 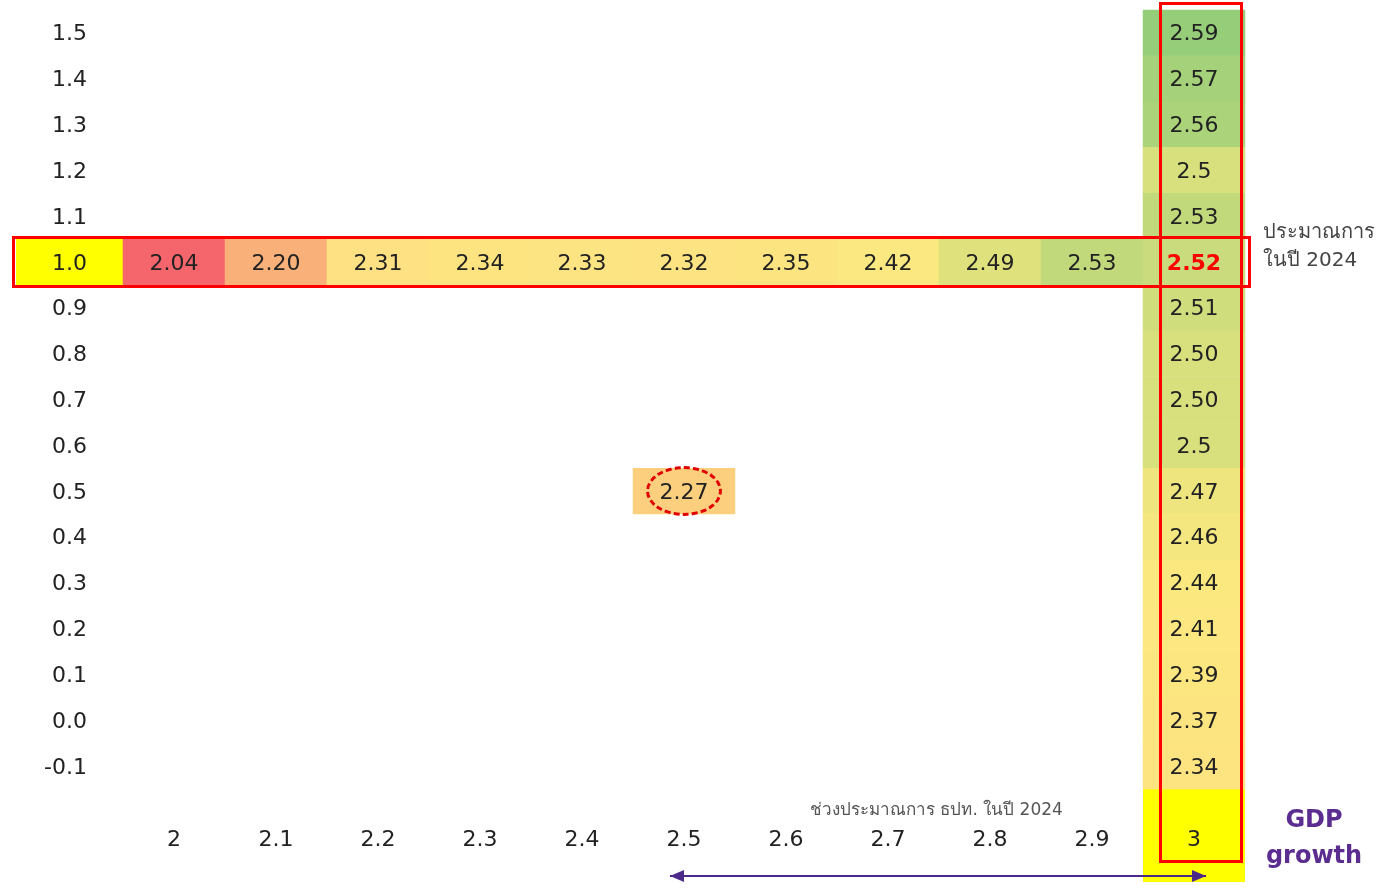 I want to click on y-tick-label: 1.5, so click(x=69, y=33).